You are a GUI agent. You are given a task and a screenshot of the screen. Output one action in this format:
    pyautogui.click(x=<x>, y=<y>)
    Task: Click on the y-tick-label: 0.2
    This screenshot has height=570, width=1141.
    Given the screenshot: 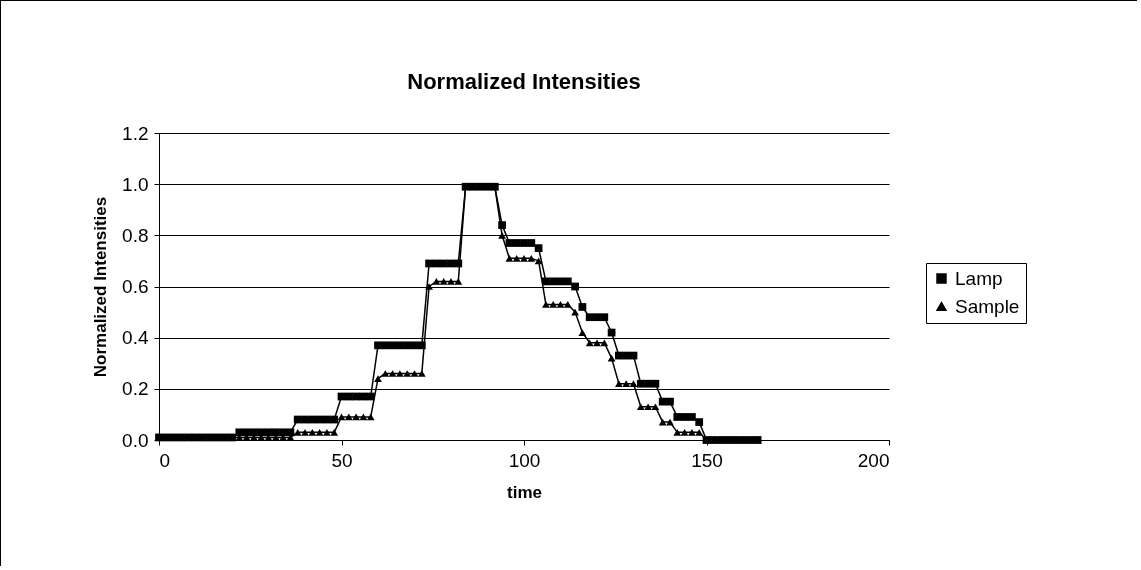 What is the action you would take?
    pyautogui.click(x=135, y=389)
    